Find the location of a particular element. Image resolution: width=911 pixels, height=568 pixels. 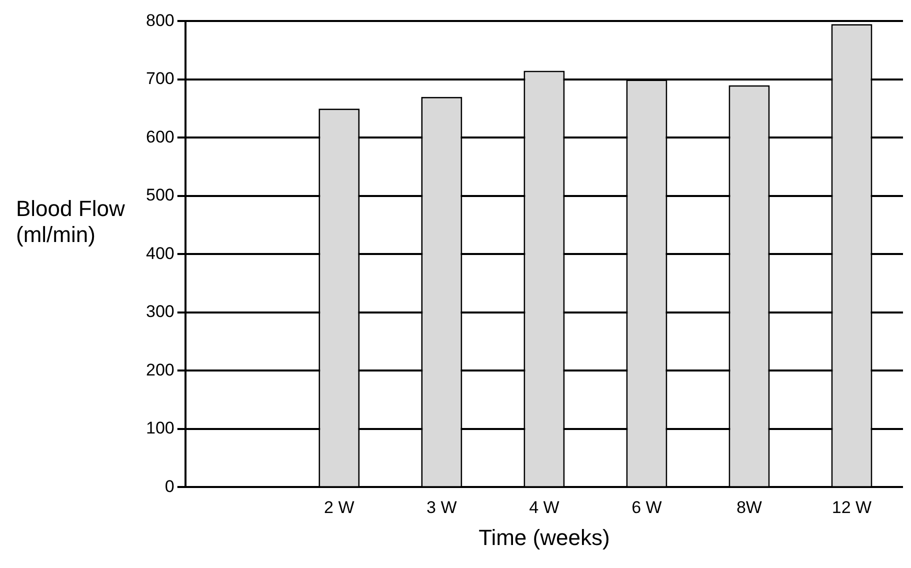

y-tick-label: 0 is located at coordinates (169, 486).